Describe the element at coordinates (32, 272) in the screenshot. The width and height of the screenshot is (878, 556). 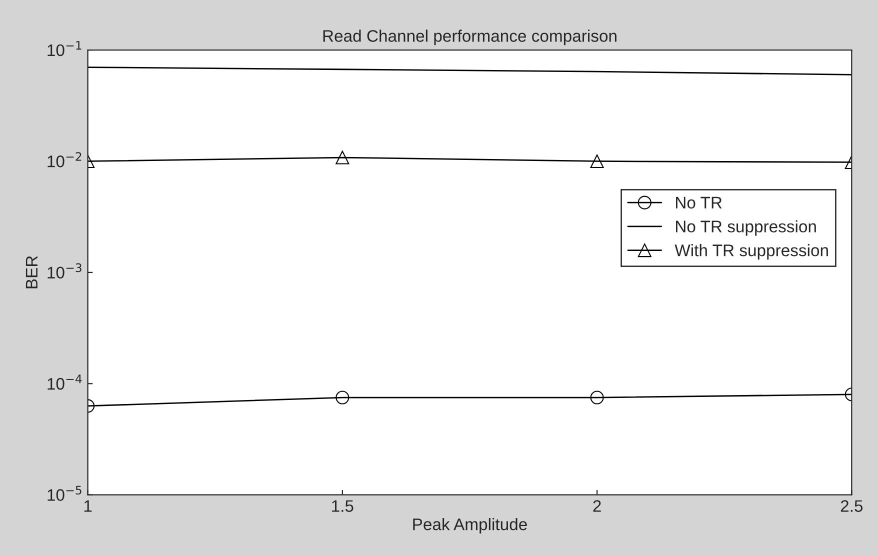
I see `y-axis-title: BER` at that location.